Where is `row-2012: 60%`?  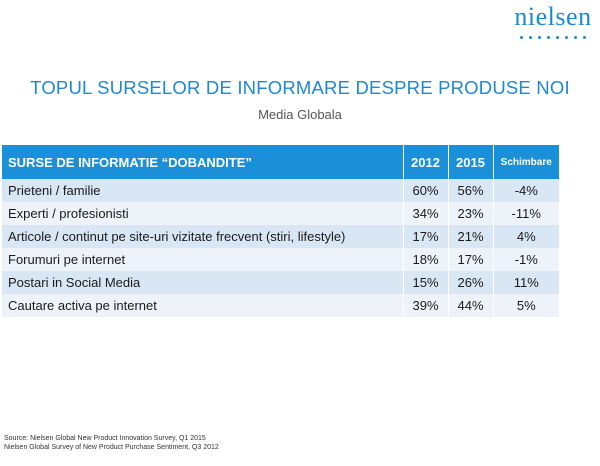 row-2012: 60% is located at coordinates (426, 190).